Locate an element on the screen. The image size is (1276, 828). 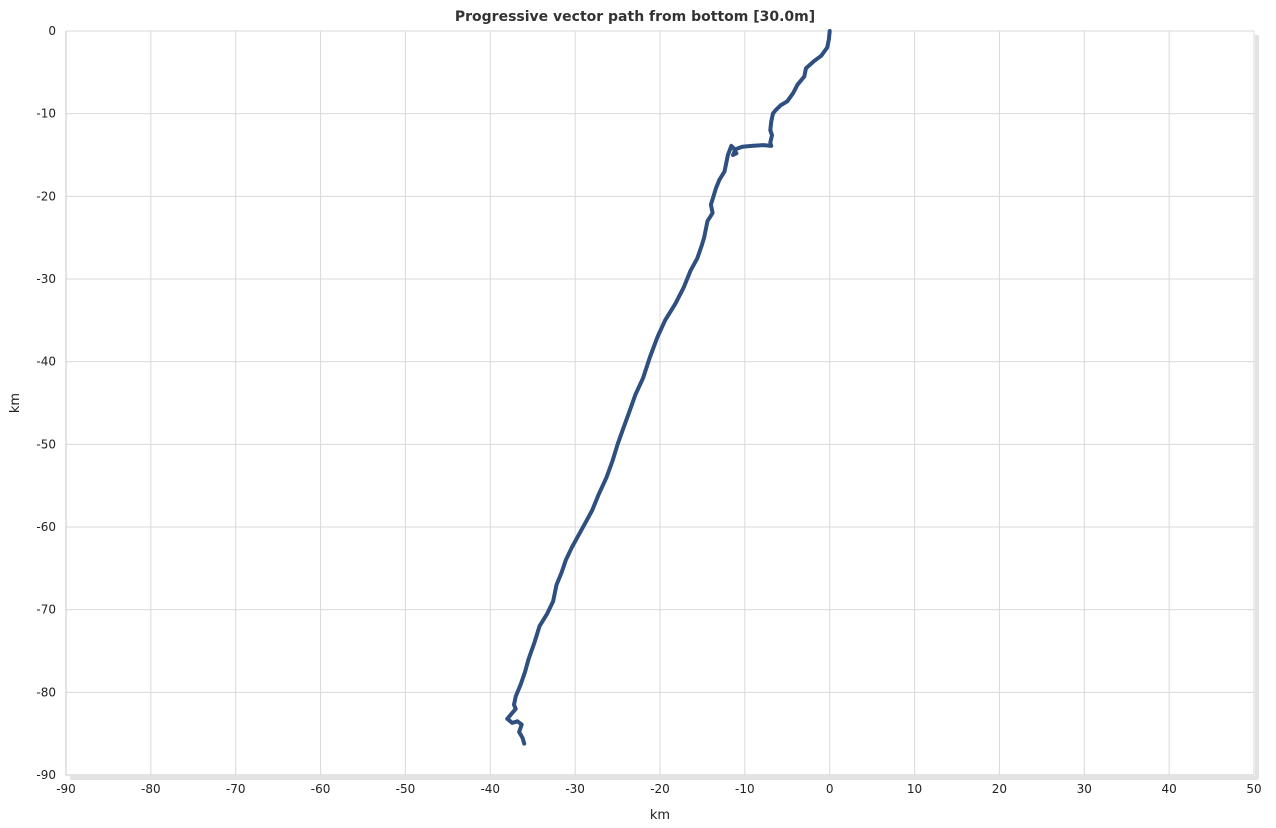
y-tick-label: -60 is located at coordinates (46, 527).